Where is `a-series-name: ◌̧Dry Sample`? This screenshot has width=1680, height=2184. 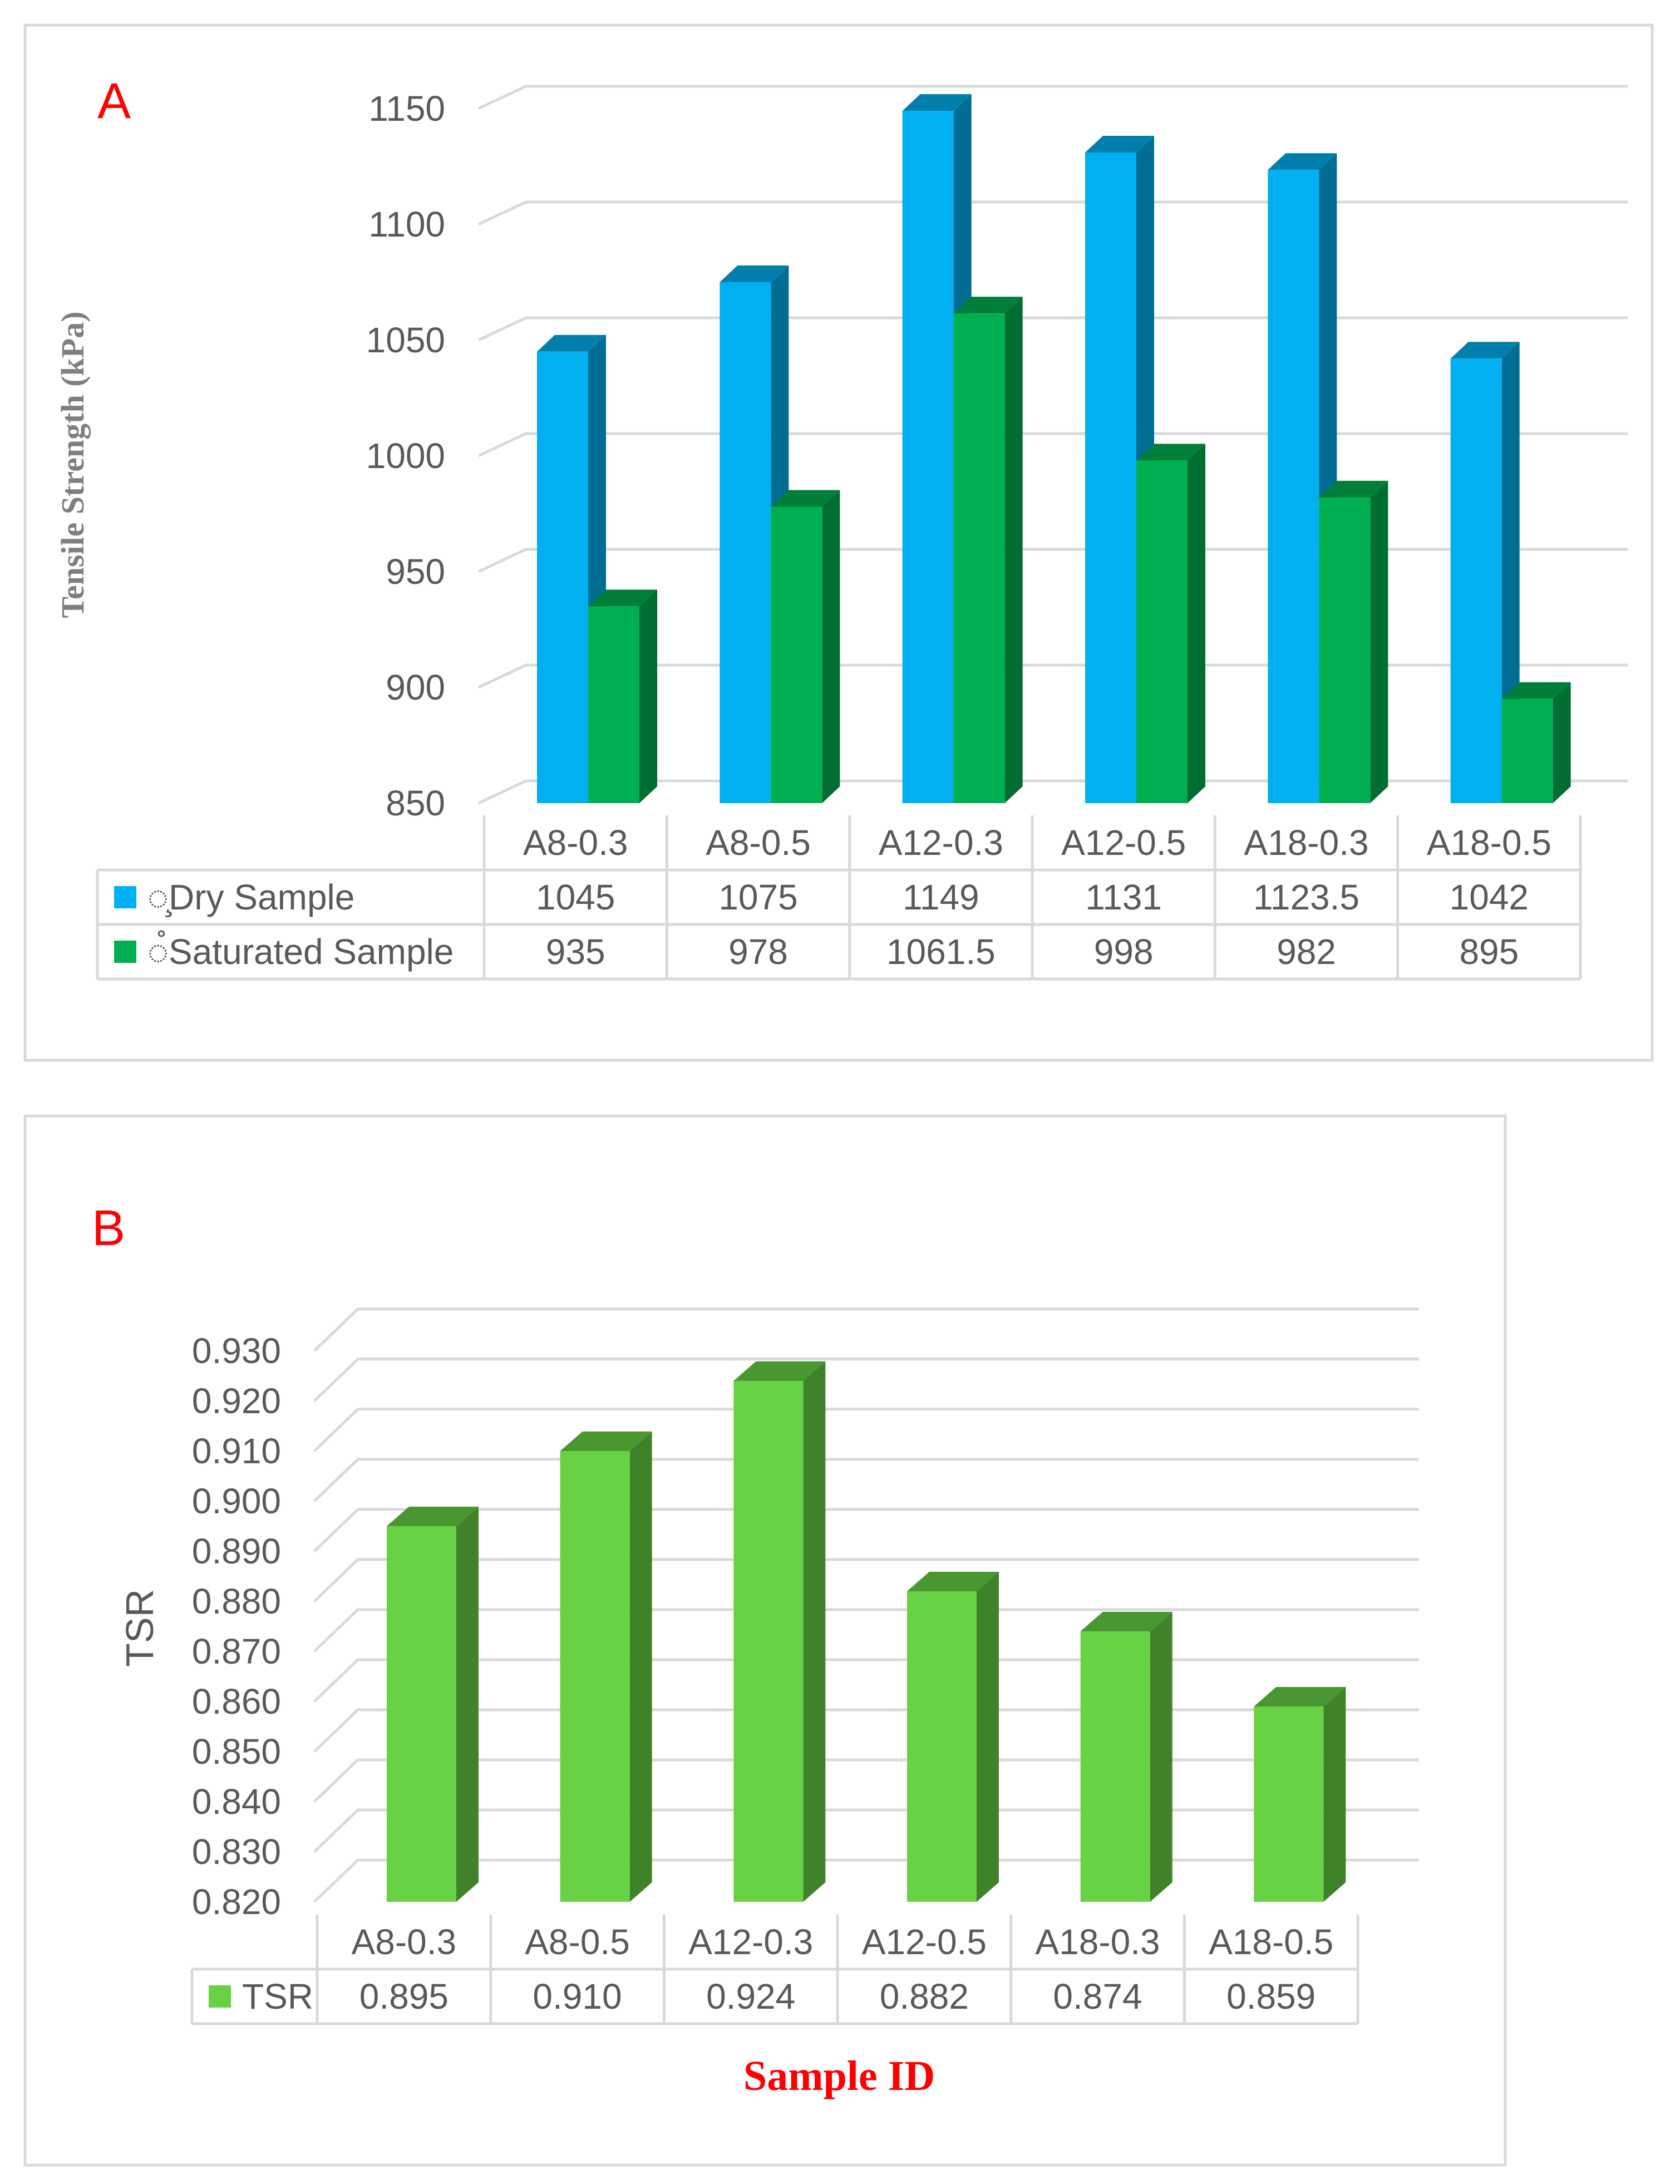
a-series-name: ◌̧Dry Sample is located at coordinates (251, 897).